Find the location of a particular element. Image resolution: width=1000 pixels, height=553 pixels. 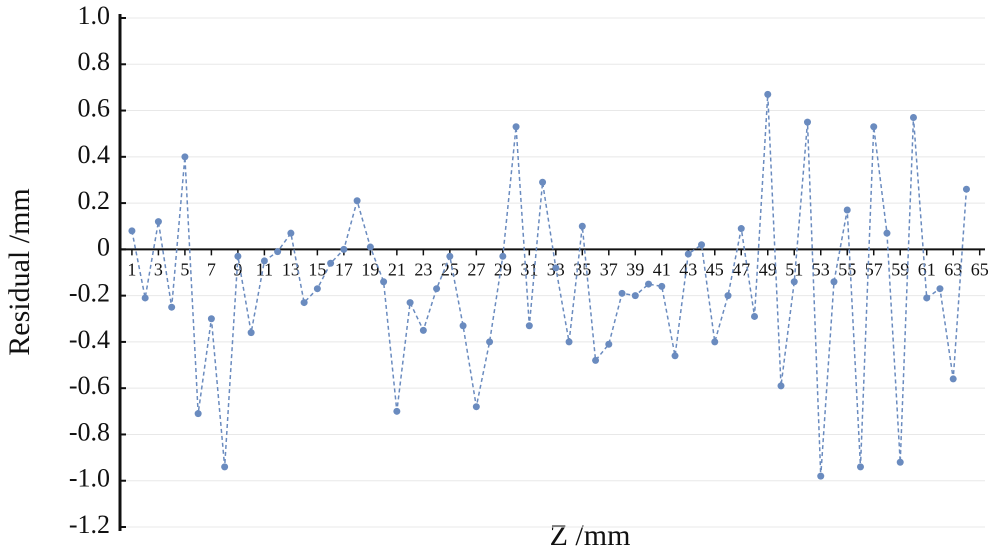

x-tick-label: 53 is located at coordinates (821, 269).